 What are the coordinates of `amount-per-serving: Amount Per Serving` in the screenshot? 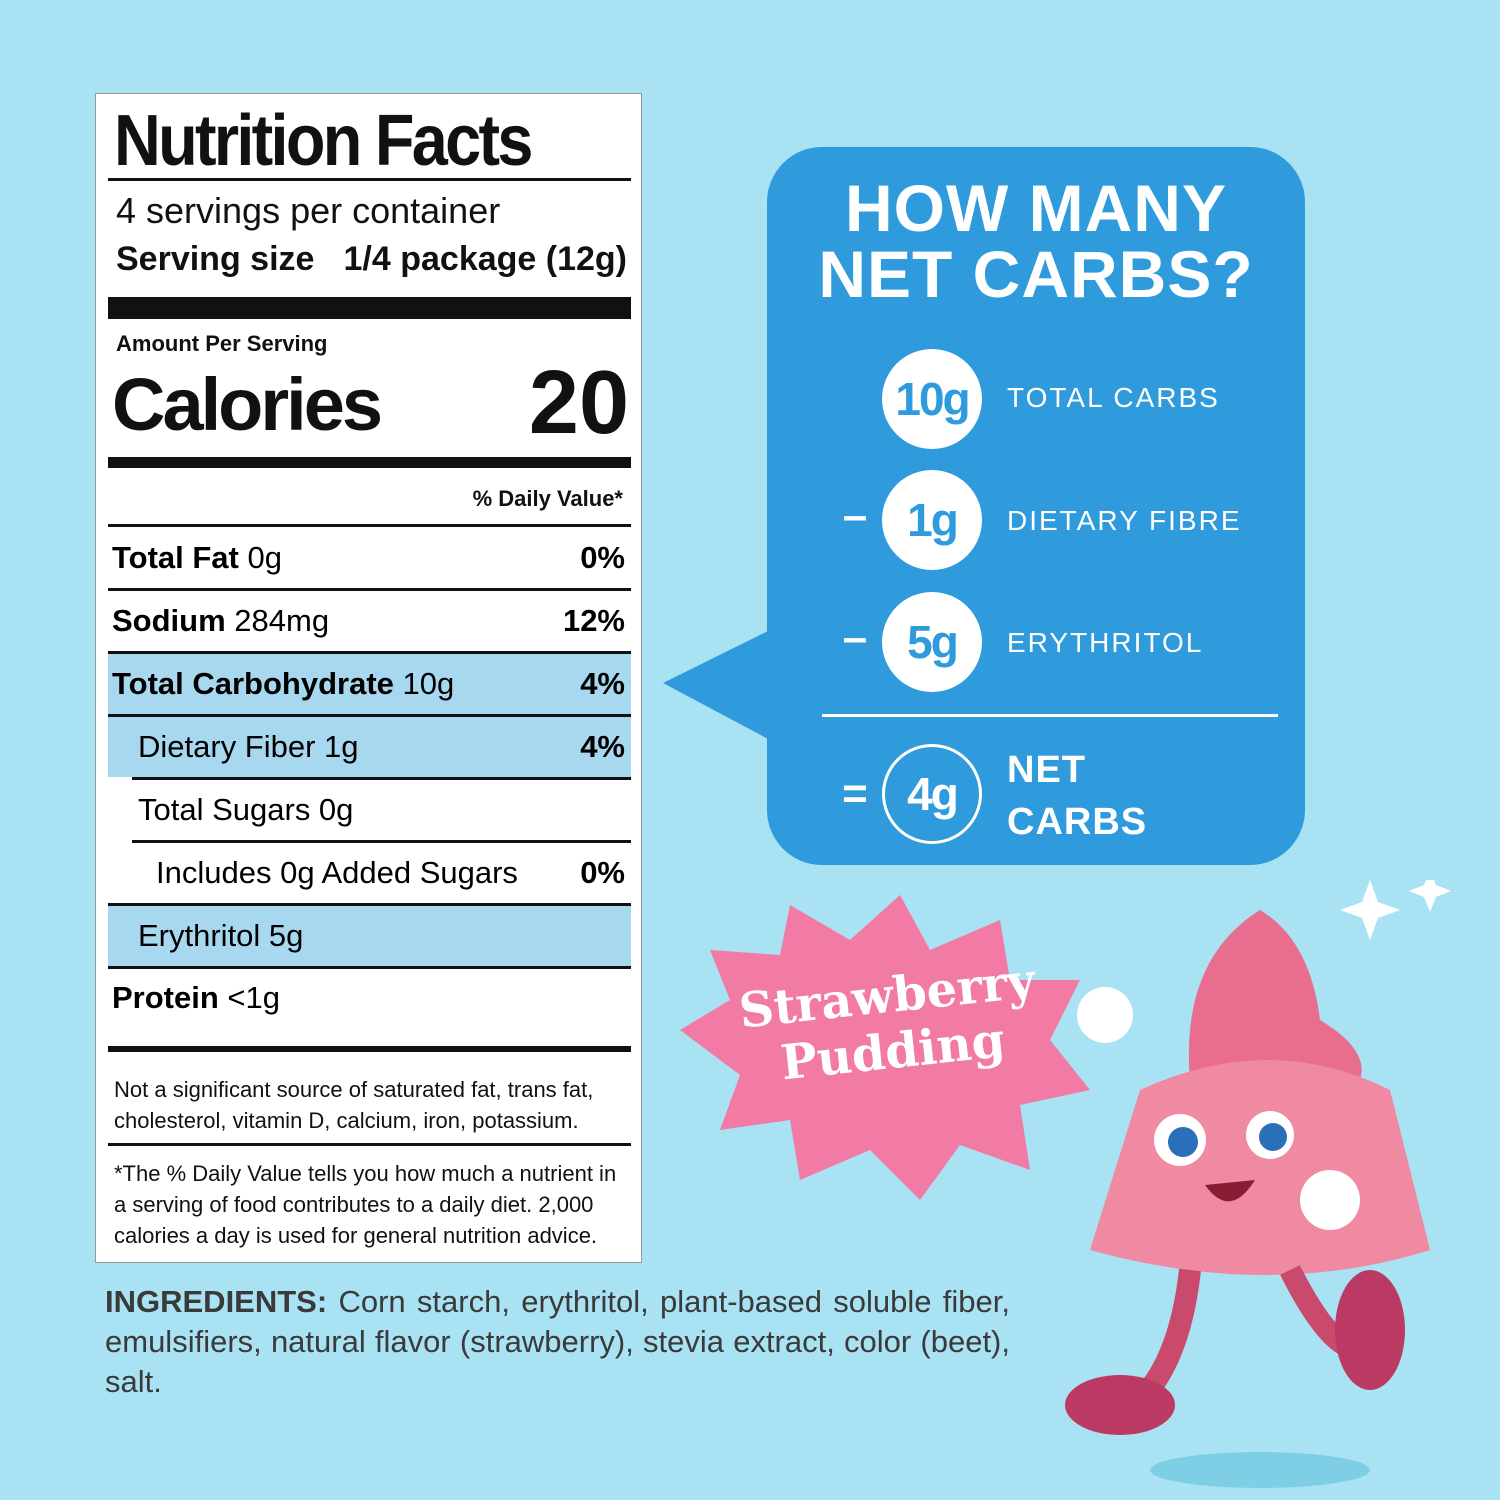 It's located at (222, 343).